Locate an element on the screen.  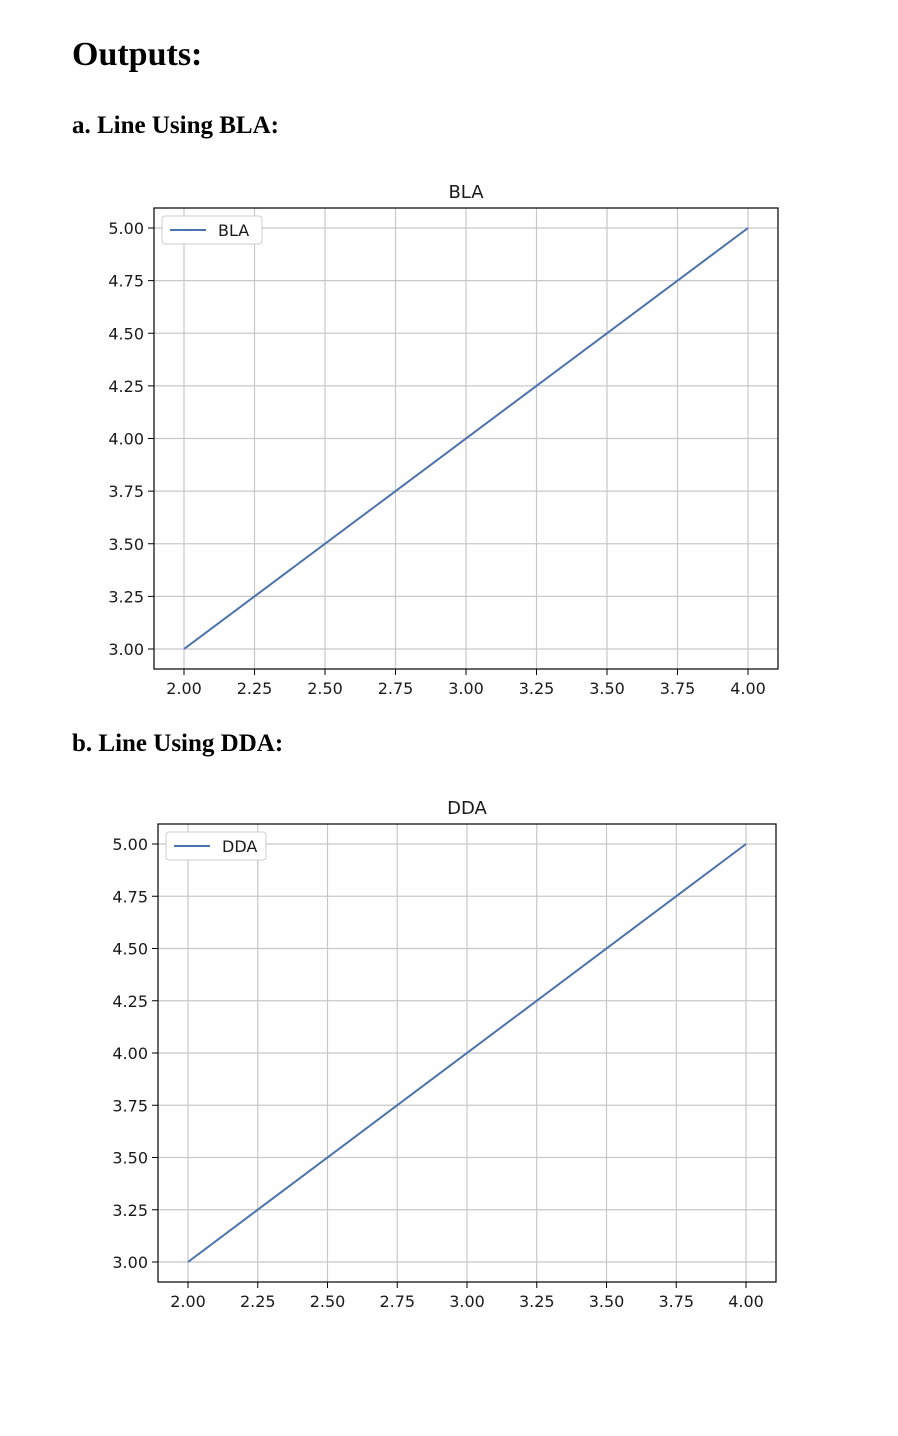
legend-label: BLA is located at coordinates (233, 230).